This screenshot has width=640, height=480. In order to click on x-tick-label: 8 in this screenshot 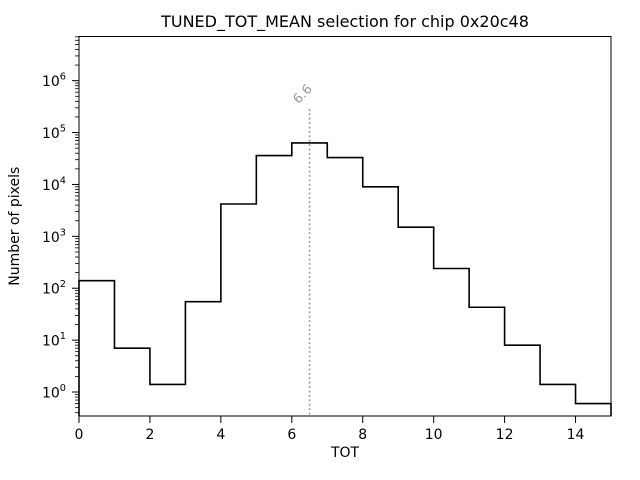, I will do `click(362, 435)`.